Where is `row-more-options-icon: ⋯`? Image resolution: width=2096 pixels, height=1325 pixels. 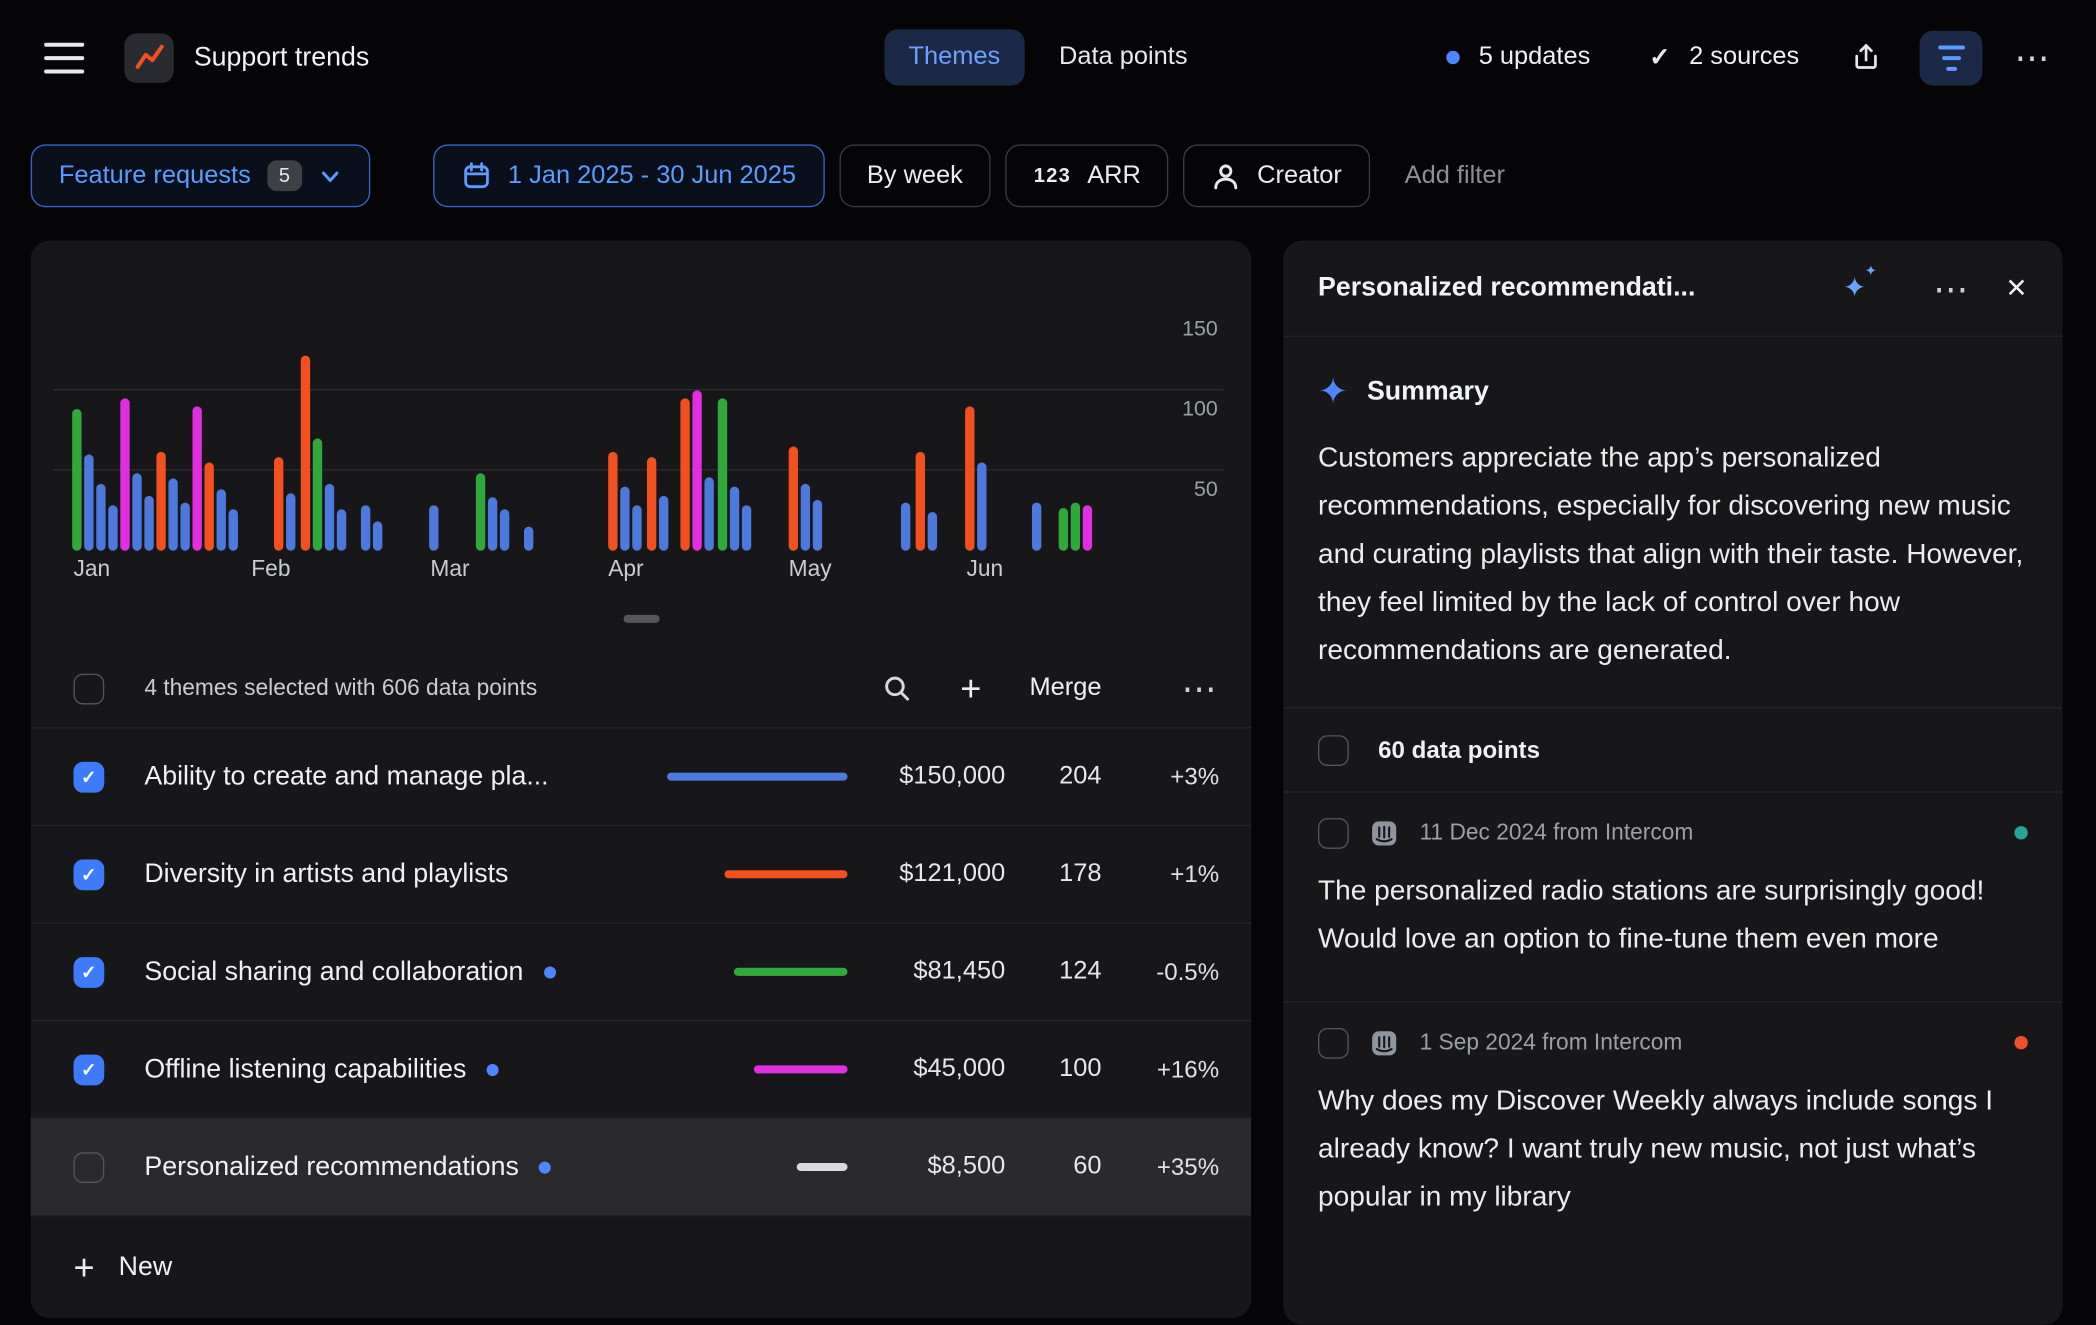
row-more-options-icon: ⋯ is located at coordinates (1185, 688).